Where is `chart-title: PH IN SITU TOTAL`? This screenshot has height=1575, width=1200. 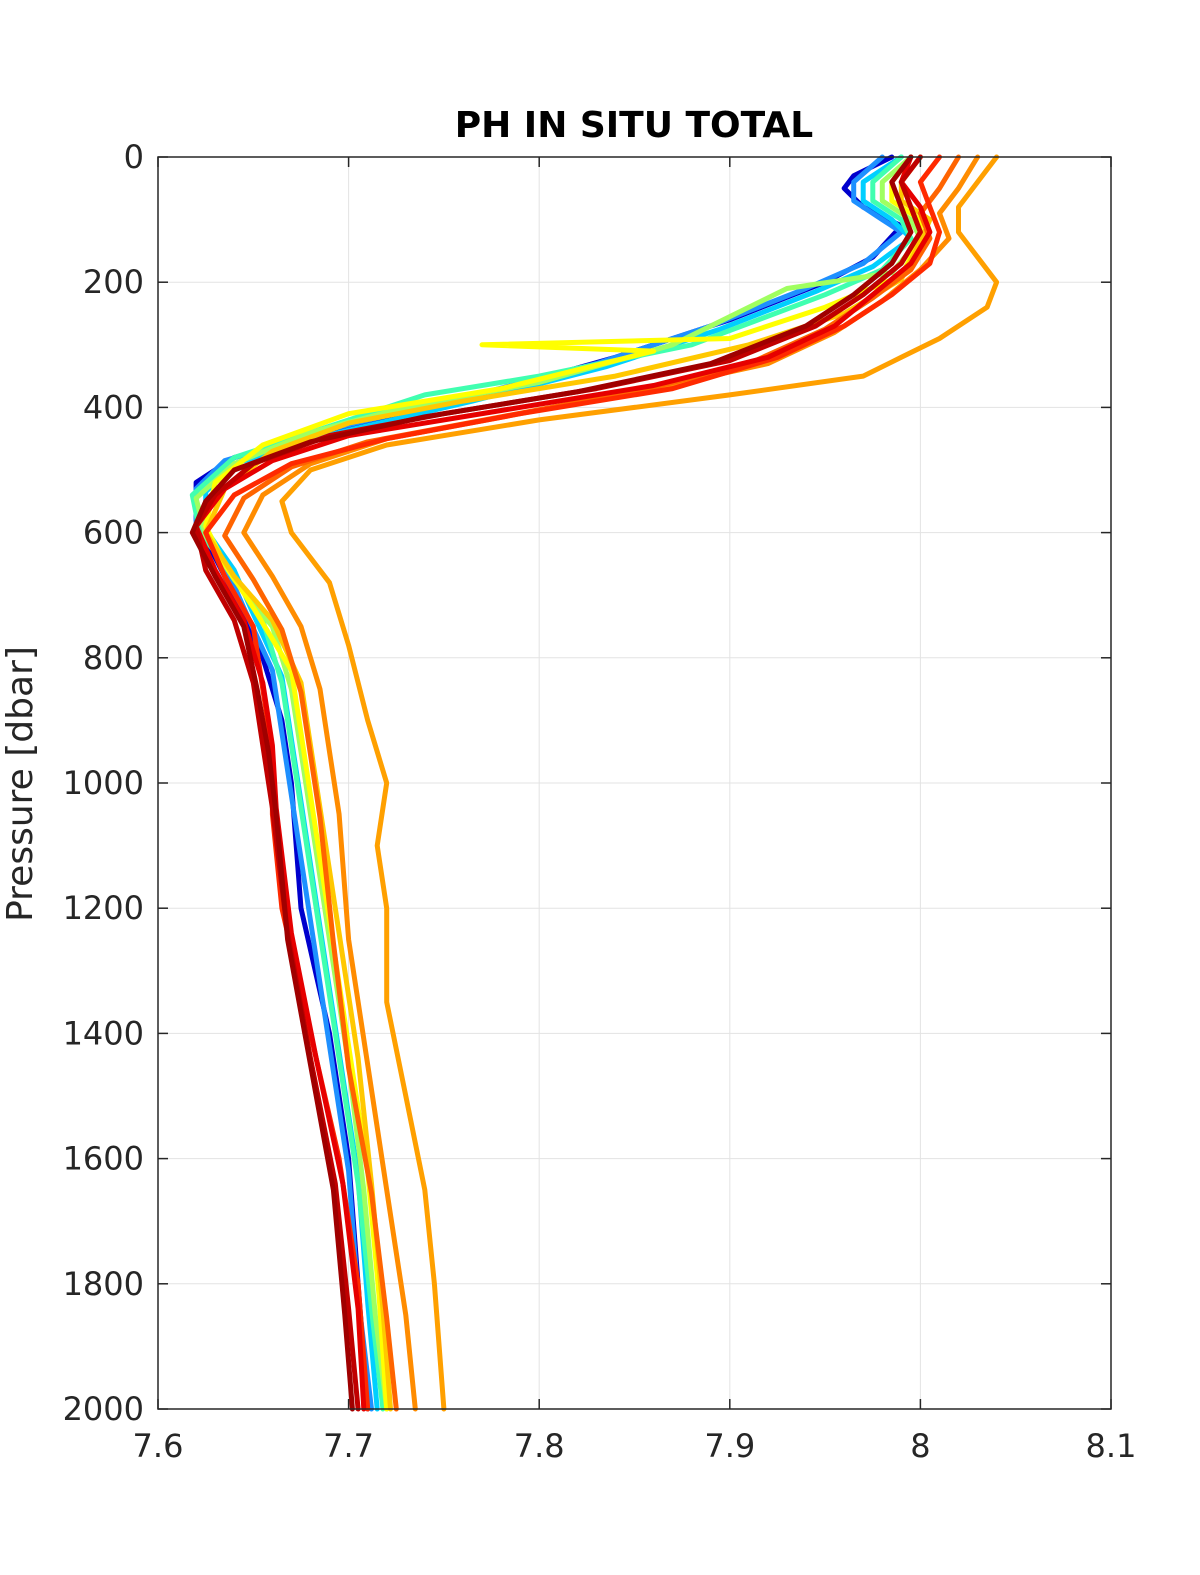 chart-title: PH IN SITU TOTAL is located at coordinates (634, 125).